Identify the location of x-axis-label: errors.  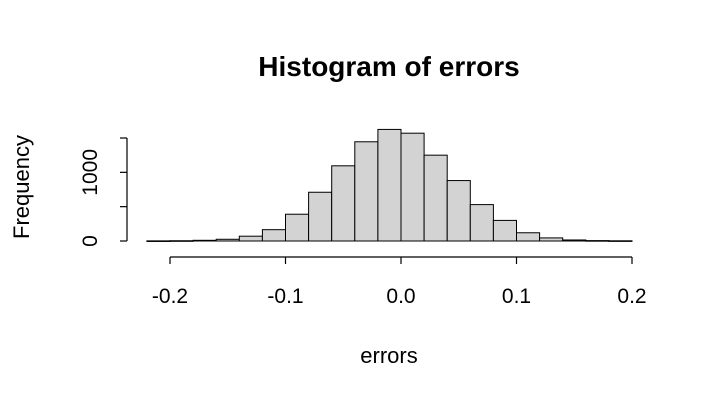
(388, 355).